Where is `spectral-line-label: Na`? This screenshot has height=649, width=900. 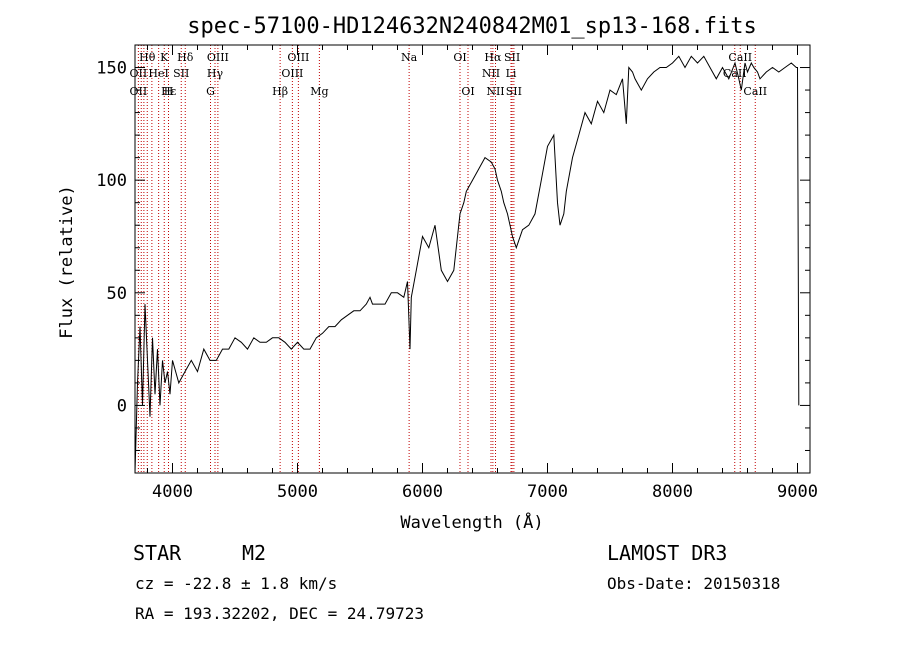 spectral-line-label: Na is located at coordinates (409, 57).